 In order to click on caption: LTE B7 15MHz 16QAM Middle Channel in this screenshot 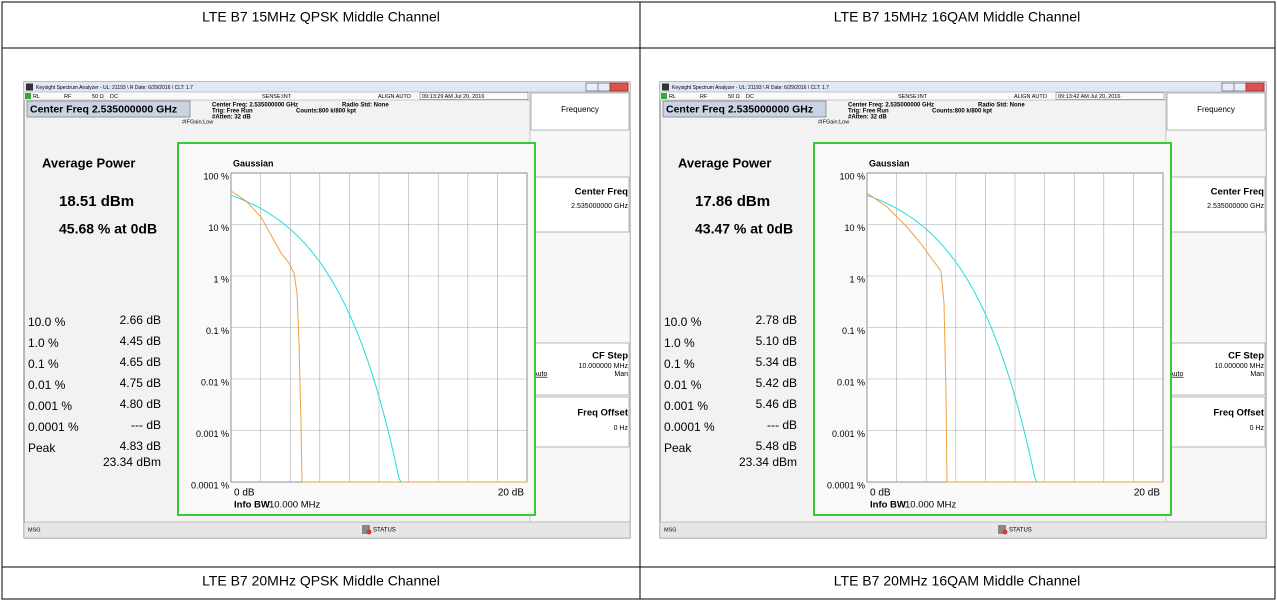, I will do `click(957, 17)`.